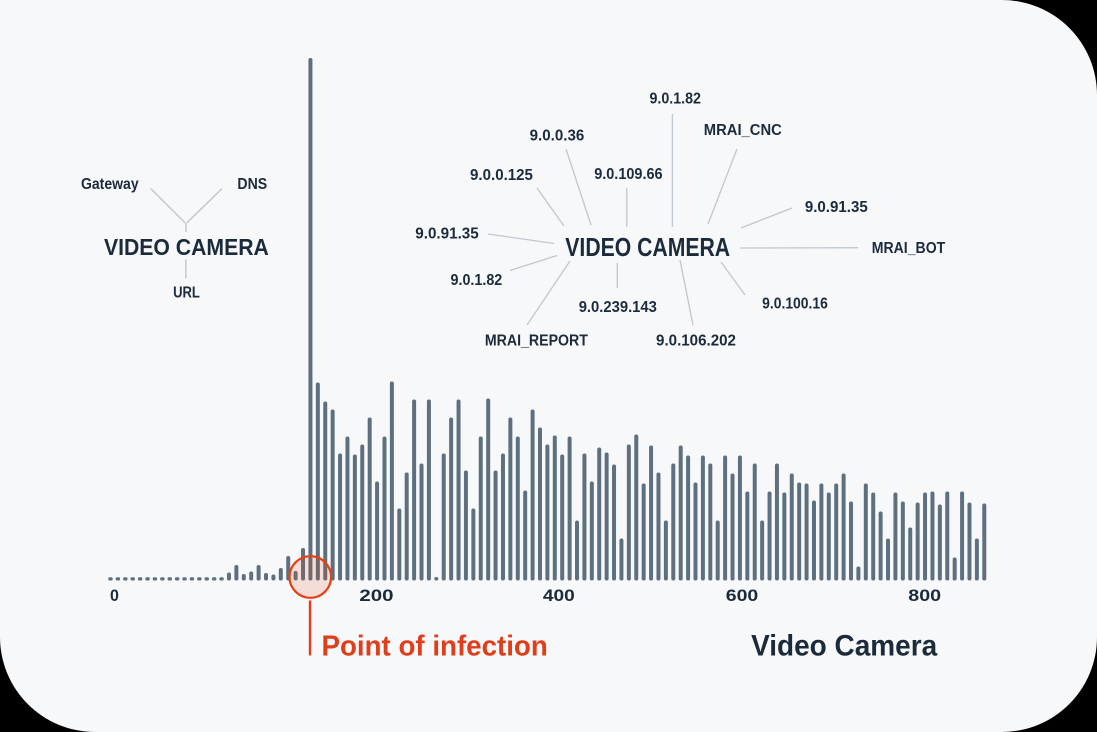 Image resolution: width=1097 pixels, height=732 pixels. What do you see at coordinates (559, 596) in the screenshot?
I see `svg-text: 400` at bounding box center [559, 596].